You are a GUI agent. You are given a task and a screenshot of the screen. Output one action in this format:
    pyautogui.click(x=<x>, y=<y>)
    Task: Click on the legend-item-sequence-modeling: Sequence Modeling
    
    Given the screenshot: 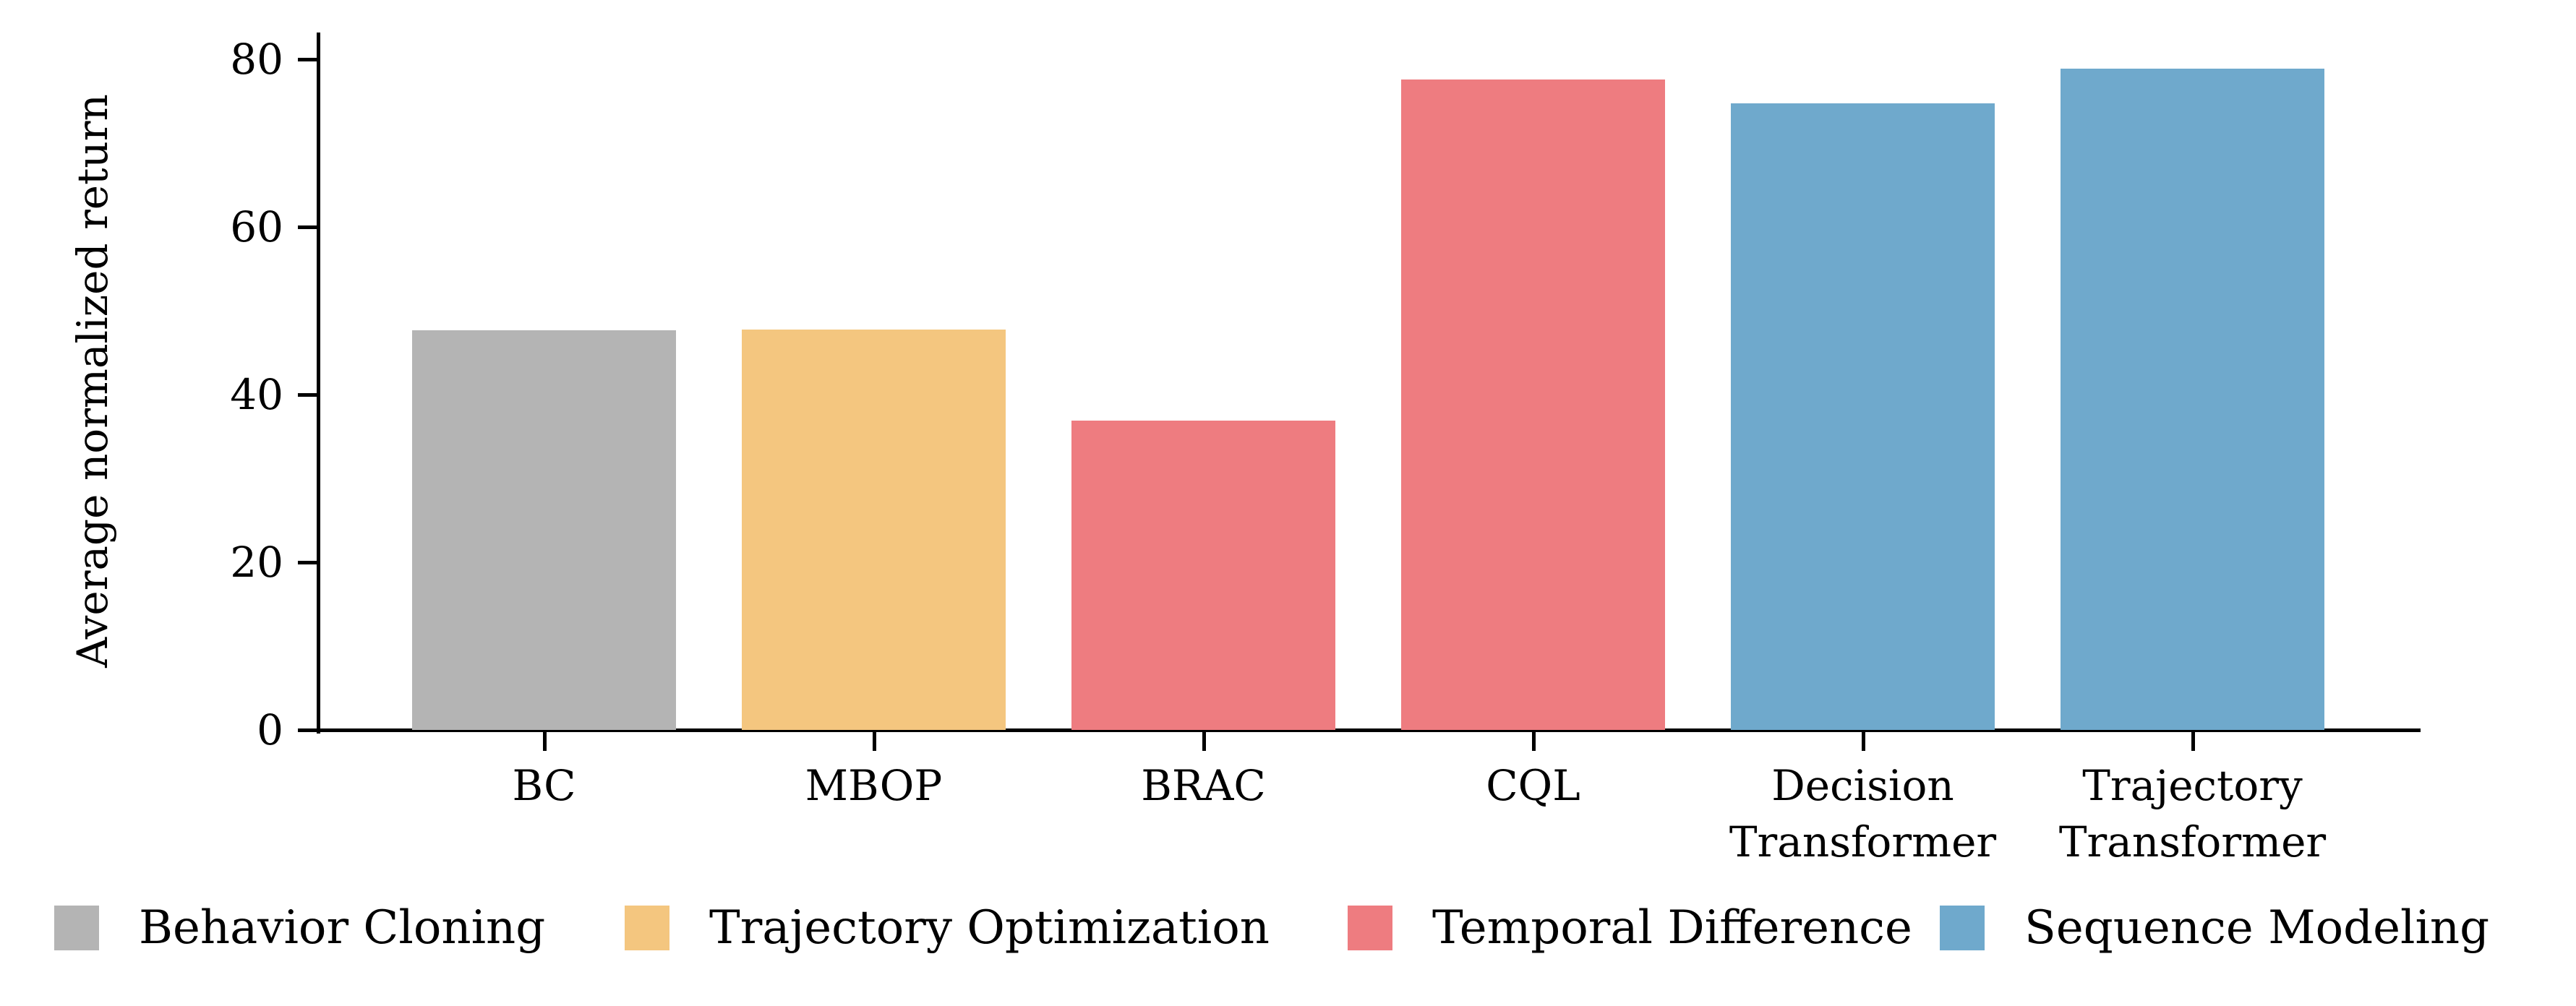 What is the action you would take?
    pyautogui.click(x=2214, y=928)
    